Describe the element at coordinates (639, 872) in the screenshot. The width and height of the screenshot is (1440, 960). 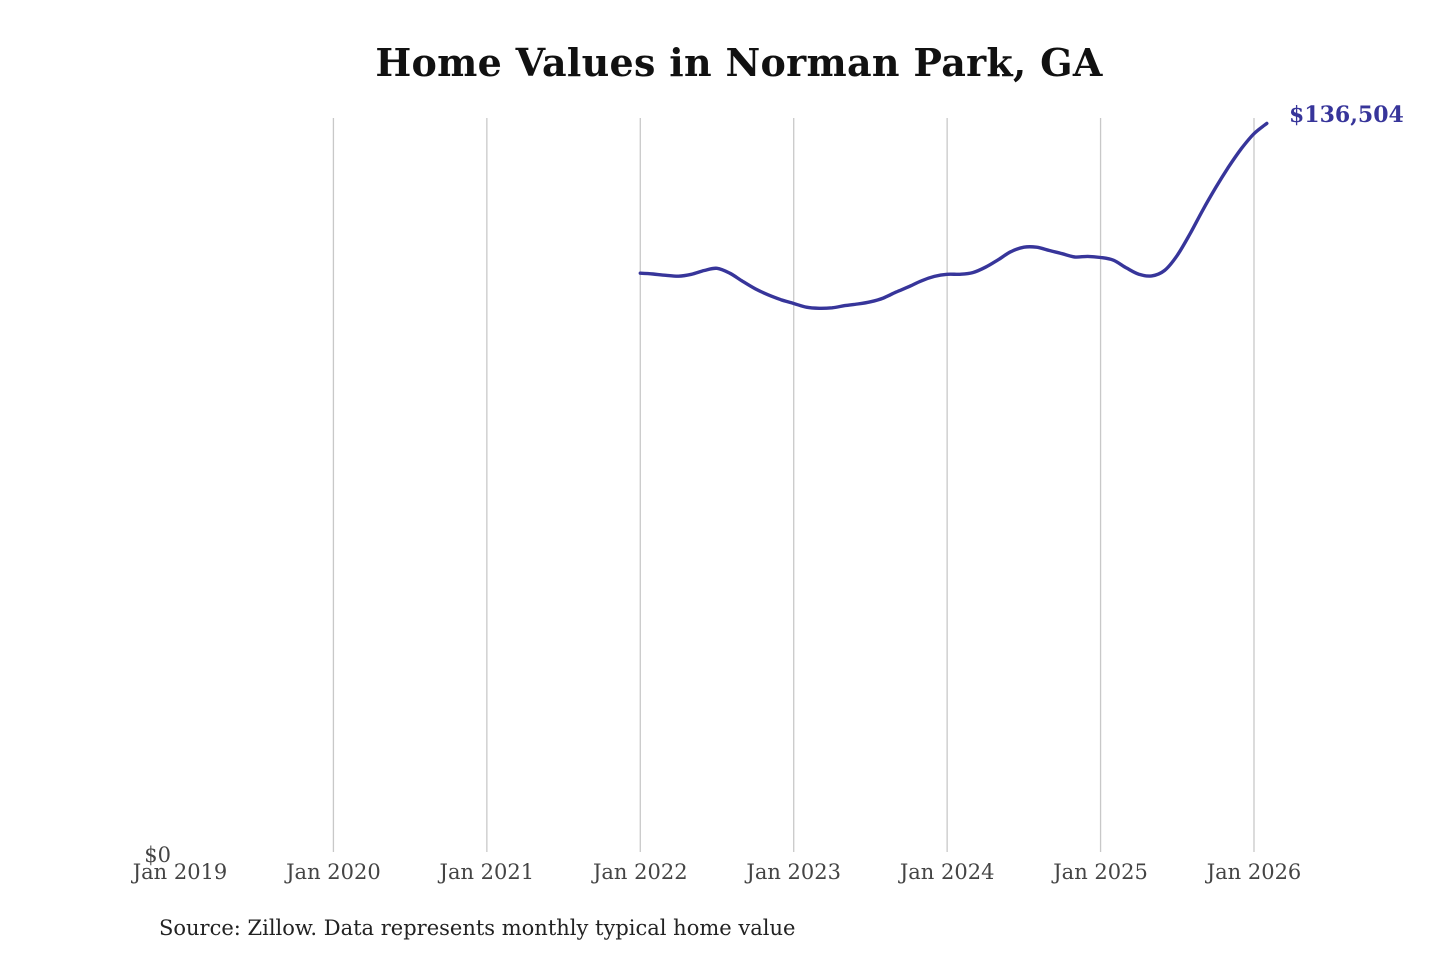
I see `x-tick-label: Jan 2022` at that location.